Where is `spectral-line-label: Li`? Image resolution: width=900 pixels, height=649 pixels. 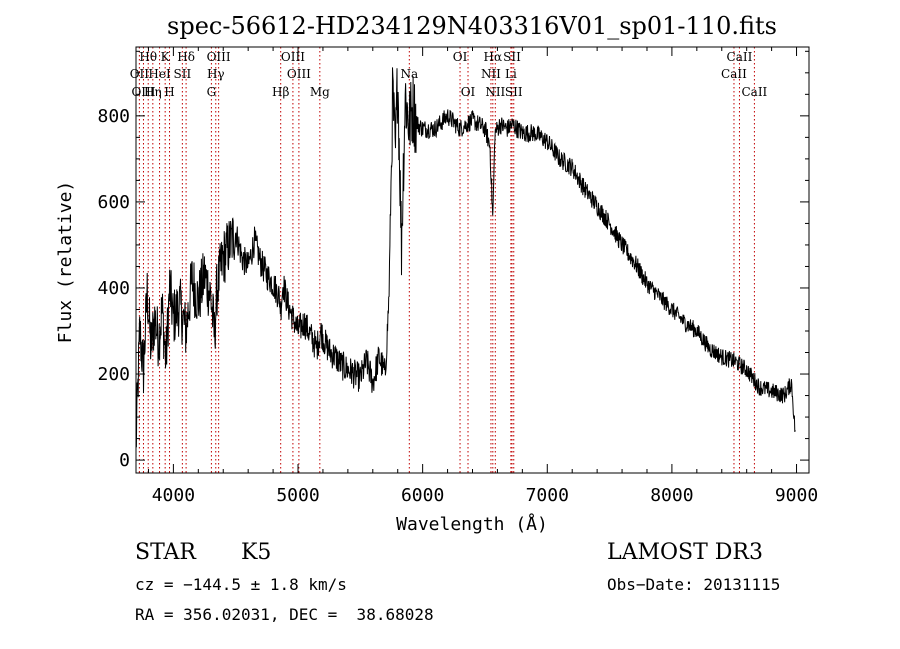 spectral-line-label: Li is located at coordinates (511, 74).